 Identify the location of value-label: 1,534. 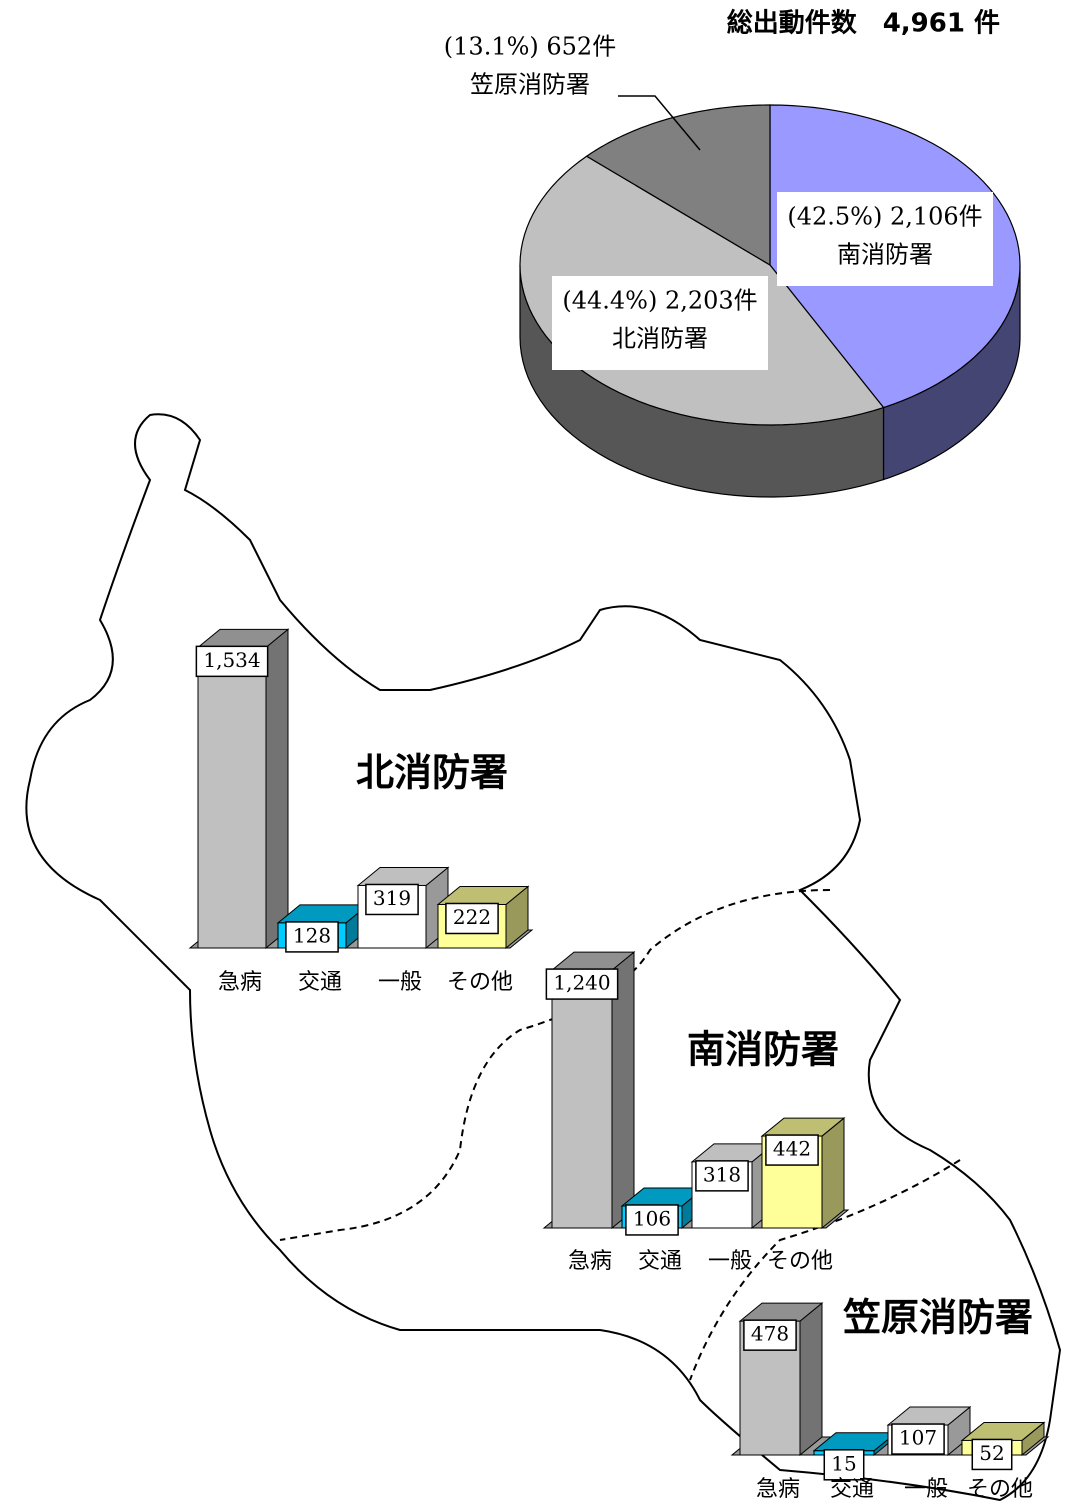
(231, 660).